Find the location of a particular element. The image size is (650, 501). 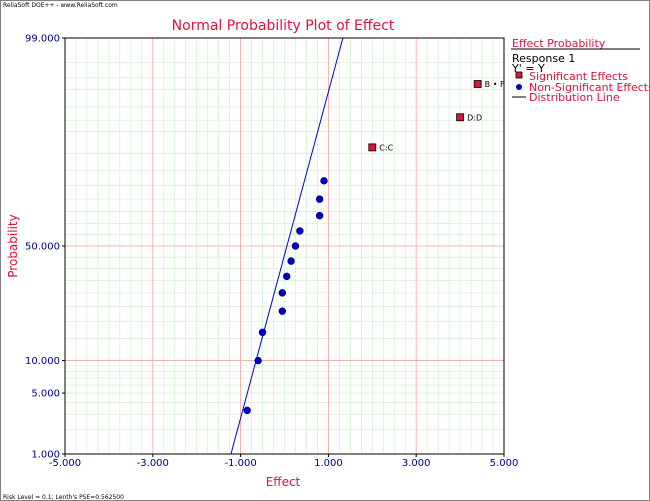

chart-title: Normal Probability Plot of Effect is located at coordinates (283, 26).